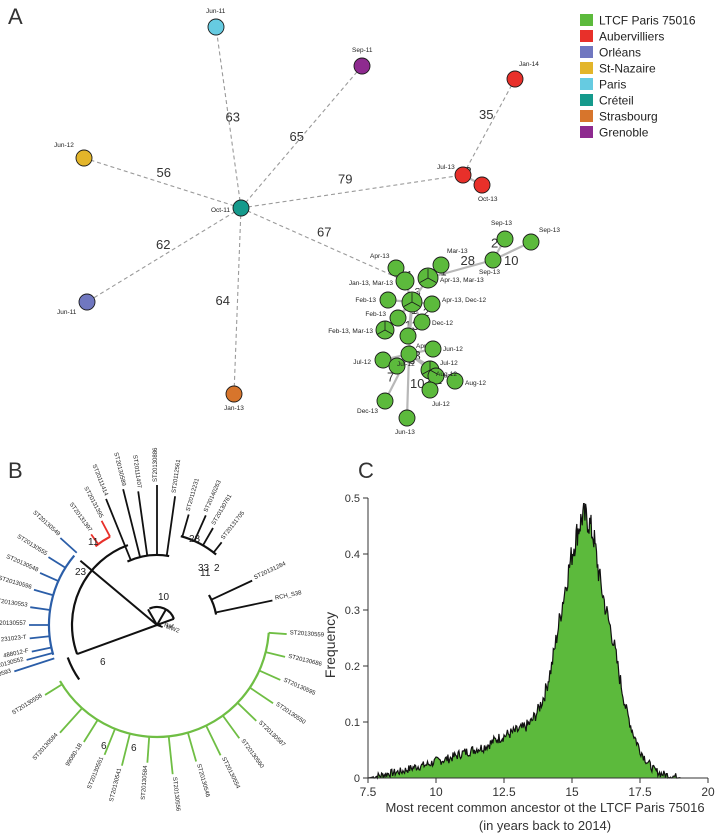  I want to click on tree-tip-label: ST20130541, so click(116, 784).